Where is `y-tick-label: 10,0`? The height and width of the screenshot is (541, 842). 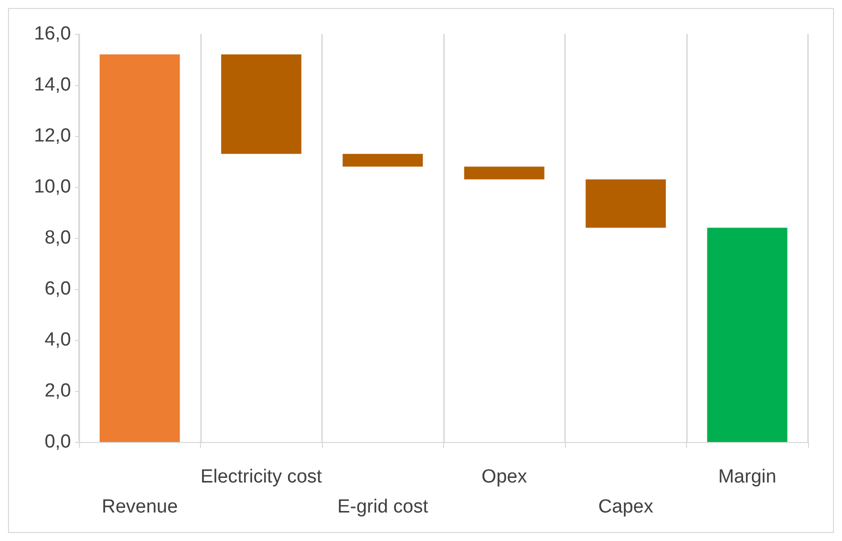
y-tick-label: 10,0 is located at coordinates (52, 187).